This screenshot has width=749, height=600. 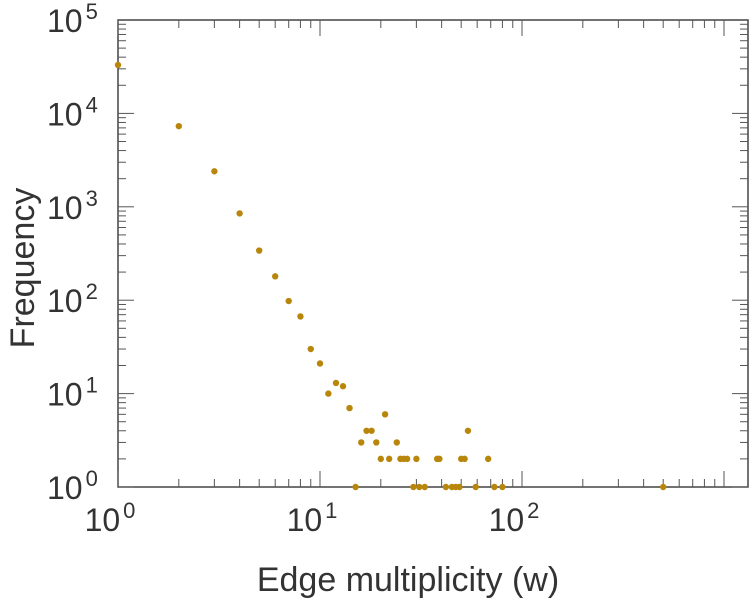 I want to click on y-tick-label-exponent: 5, so click(x=92, y=12).